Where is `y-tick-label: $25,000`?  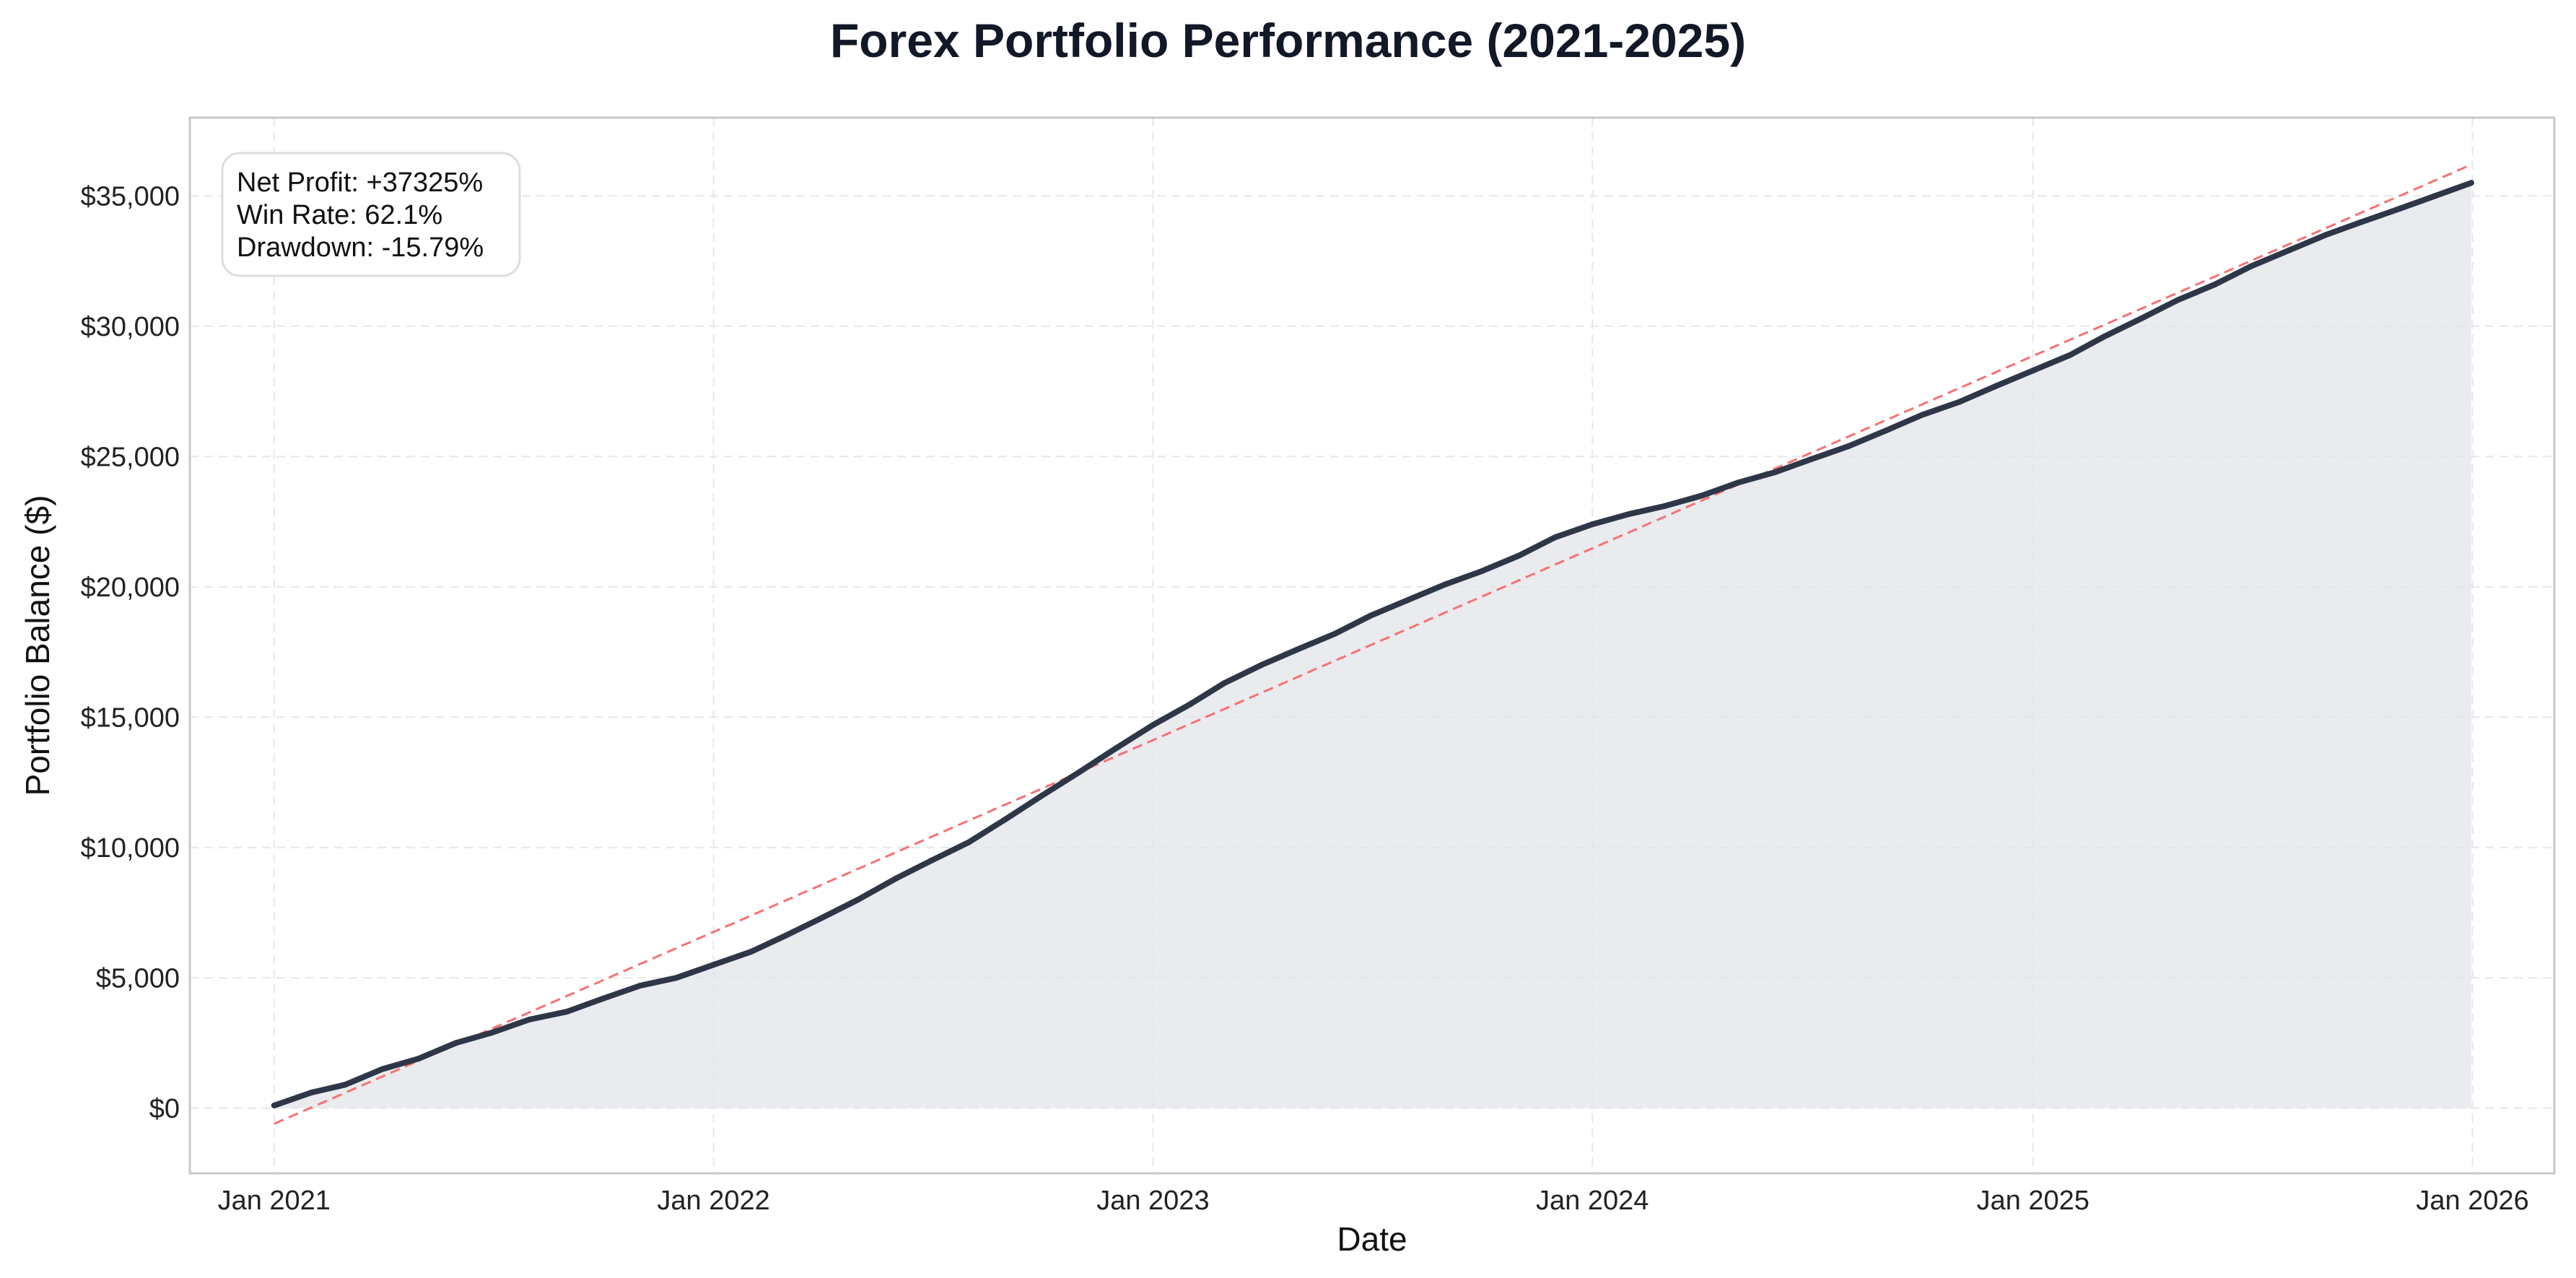
y-tick-label: $25,000 is located at coordinates (130, 457).